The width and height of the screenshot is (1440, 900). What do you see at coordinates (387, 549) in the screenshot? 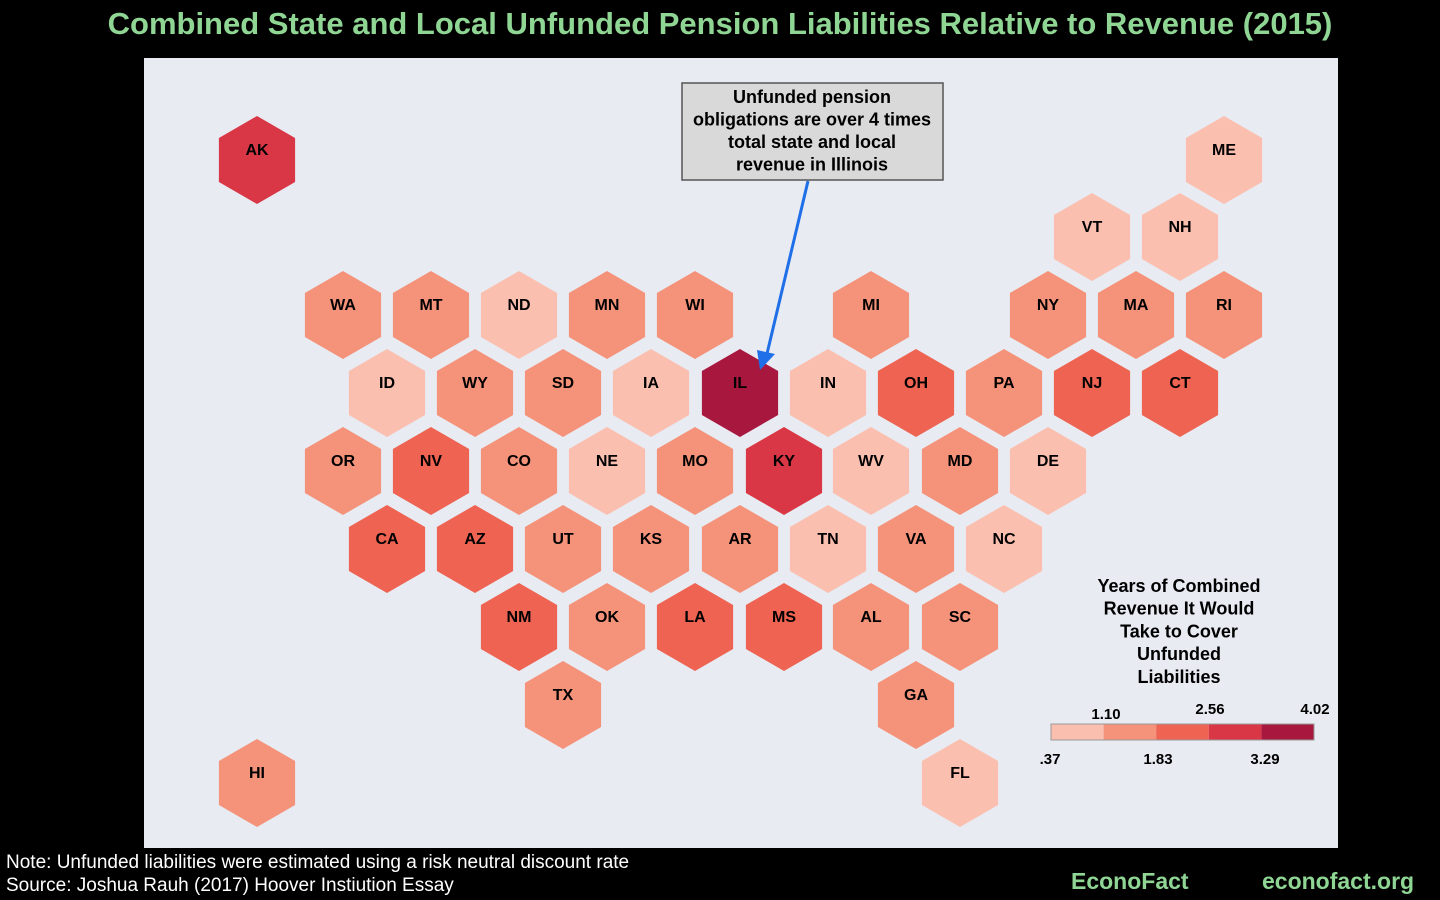
I see `state-tile-ca: CA` at bounding box center [387, 549].